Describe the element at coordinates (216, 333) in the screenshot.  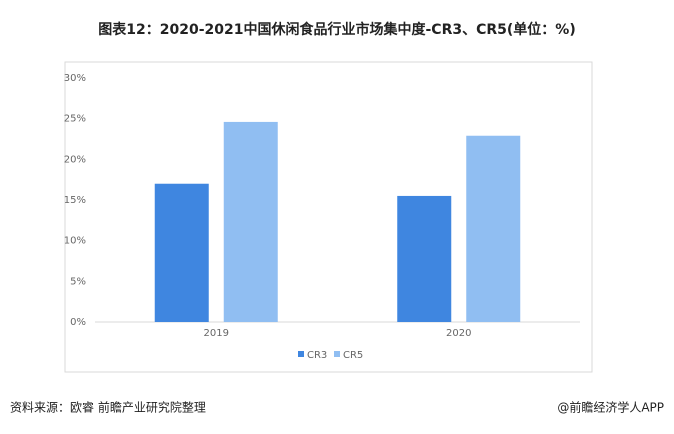
I see `x-tick-label: 2019` at that location.